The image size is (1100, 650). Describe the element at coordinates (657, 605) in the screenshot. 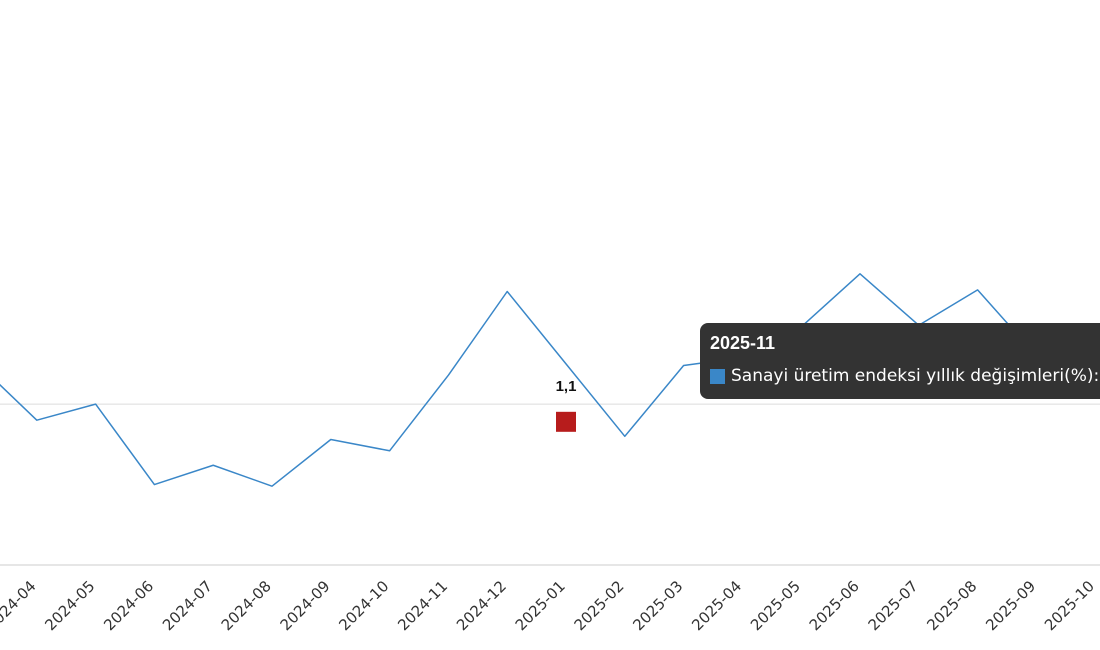

I see `x-tick-label: 2025-03` at that location.